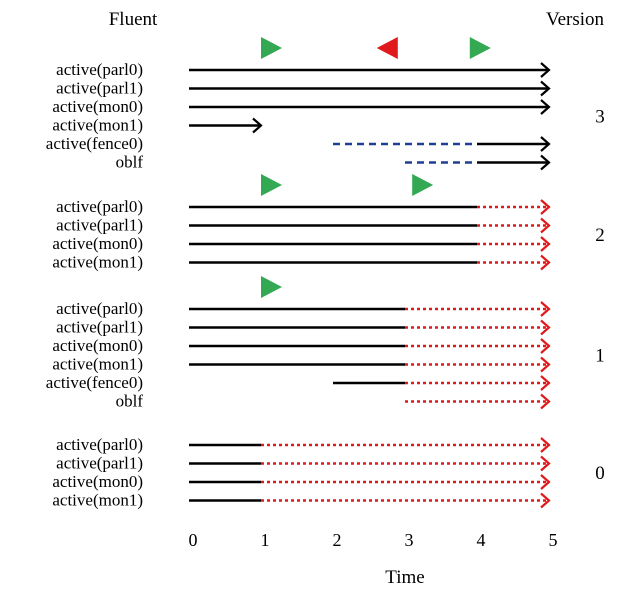  Describe the element at coordinates (600, 116) in the screenshot. I see `version-number: 3` at that location.